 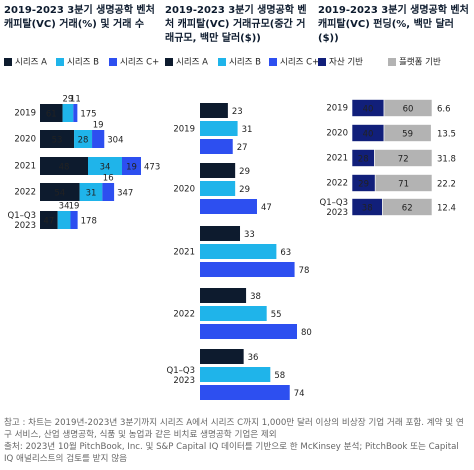 I want to click on legend-label: 플랫폼 기반, so click(x=420, y=62).